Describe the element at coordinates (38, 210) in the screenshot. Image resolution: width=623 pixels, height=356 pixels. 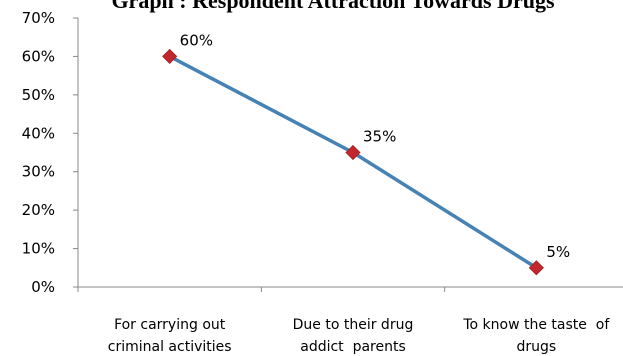
I see `y-tick-label: 20%` at that location.